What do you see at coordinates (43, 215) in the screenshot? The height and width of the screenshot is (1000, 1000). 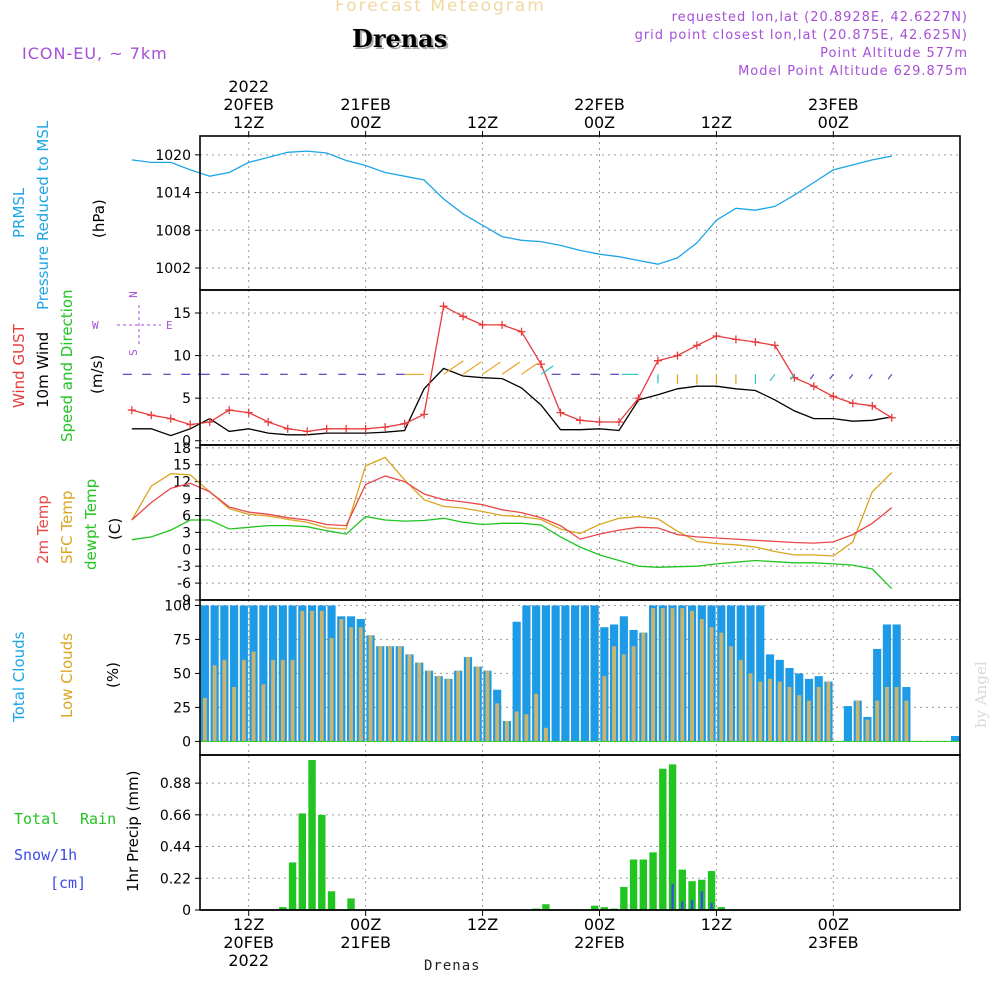 I see `pressure-label: Pressure Reduced to MSL` at bounding box center [43, 215].